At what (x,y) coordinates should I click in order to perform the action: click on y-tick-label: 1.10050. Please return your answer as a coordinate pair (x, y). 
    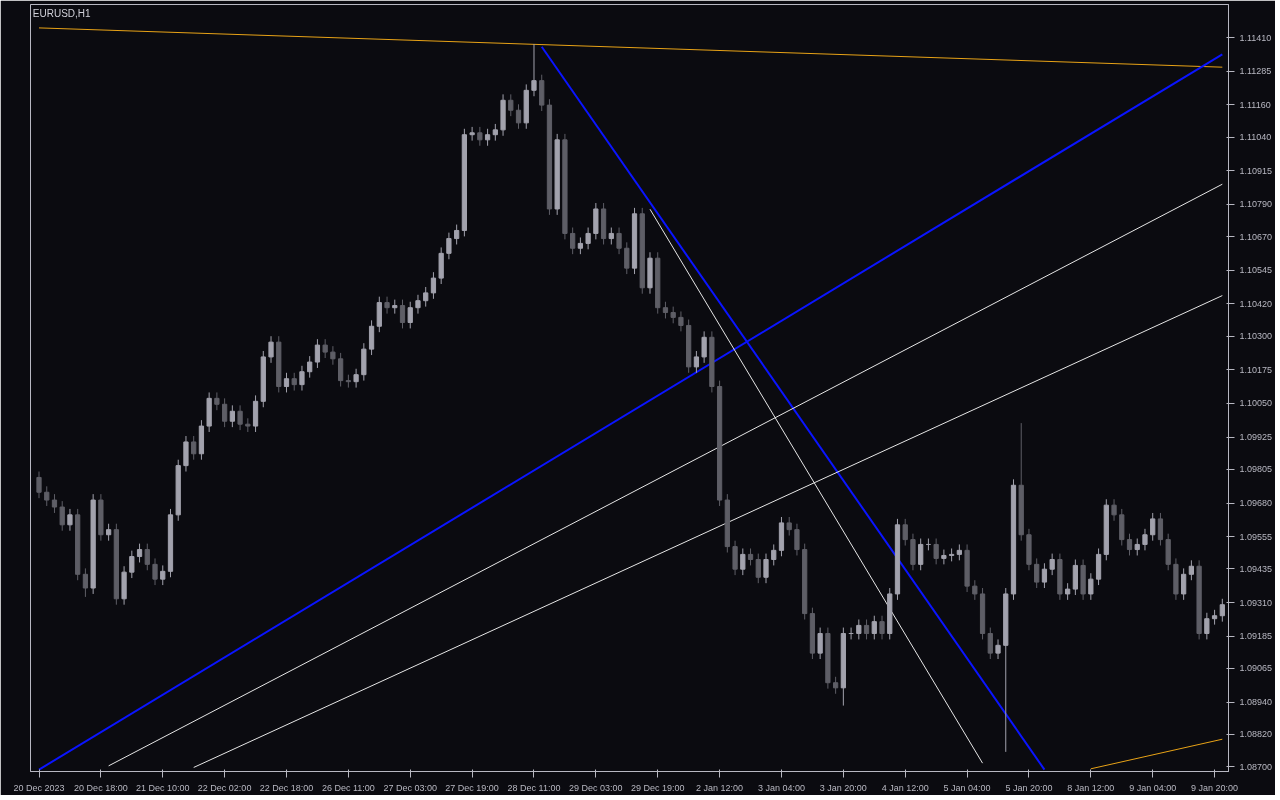
    Looking at the image, I should click on (1256, 403).